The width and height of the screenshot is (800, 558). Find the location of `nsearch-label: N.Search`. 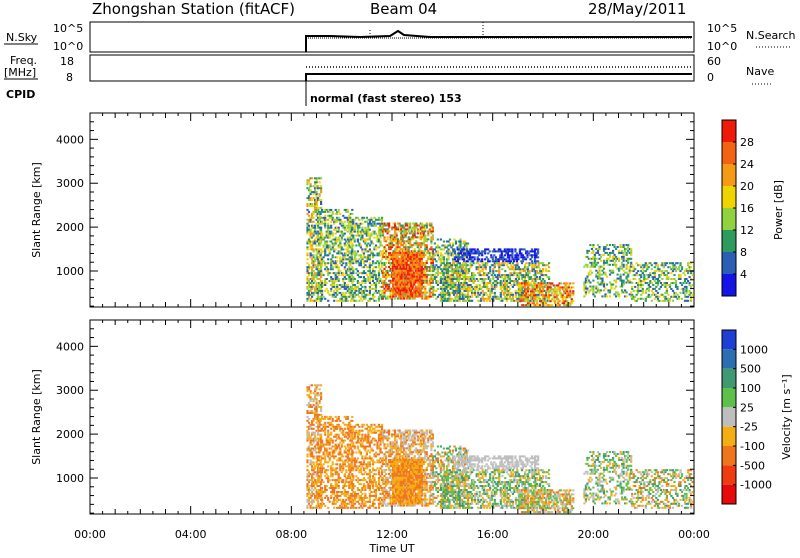

nsearch-label: N.Search is located at coordinates (771, 35).